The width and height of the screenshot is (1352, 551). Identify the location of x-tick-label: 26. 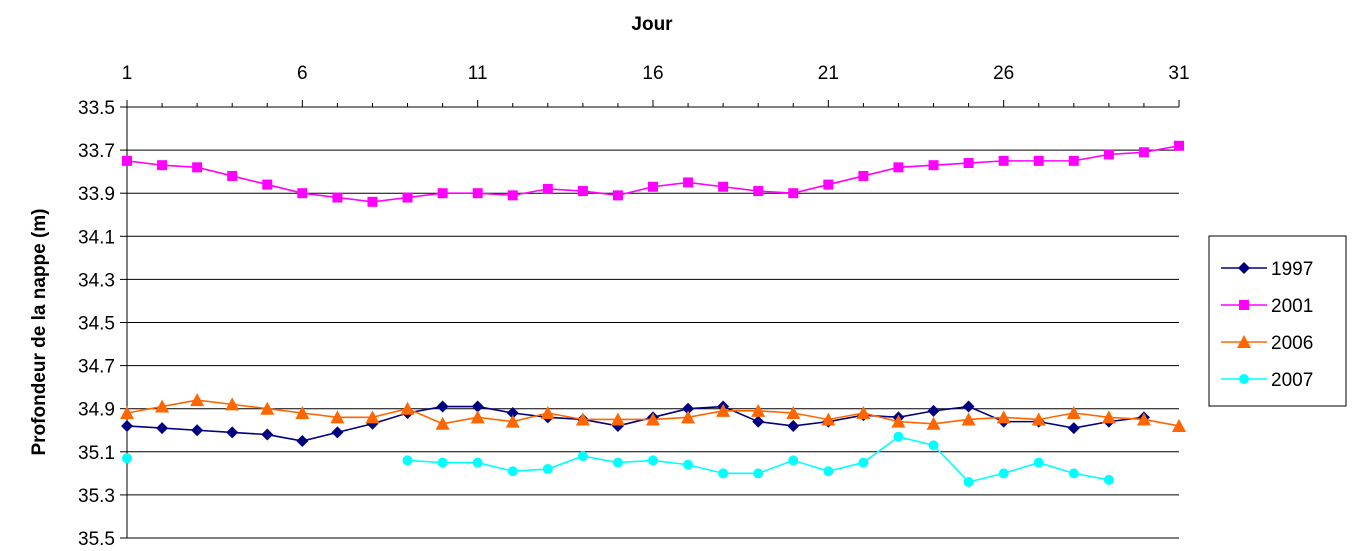
(1003, 73).